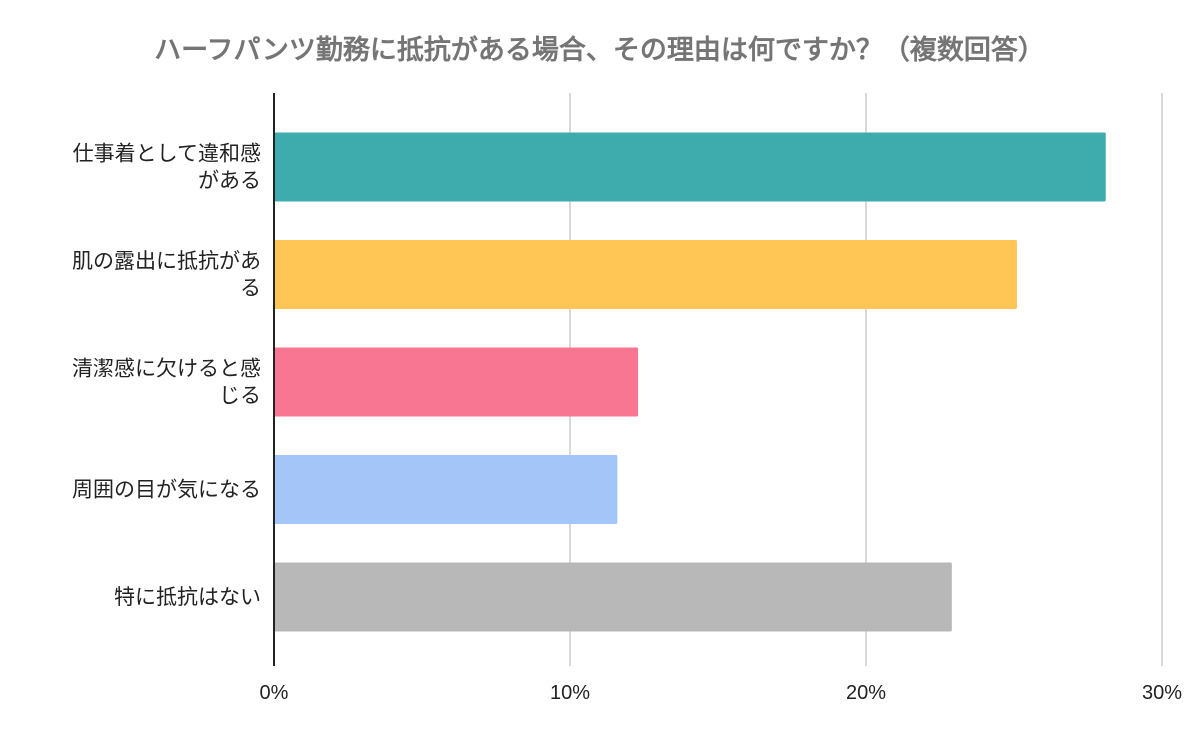  What do you see at coordinates (167, 167) in the screenshot?
I see `category-label-0: 仕事着として違和感がある` at bounding box center [167, 167].